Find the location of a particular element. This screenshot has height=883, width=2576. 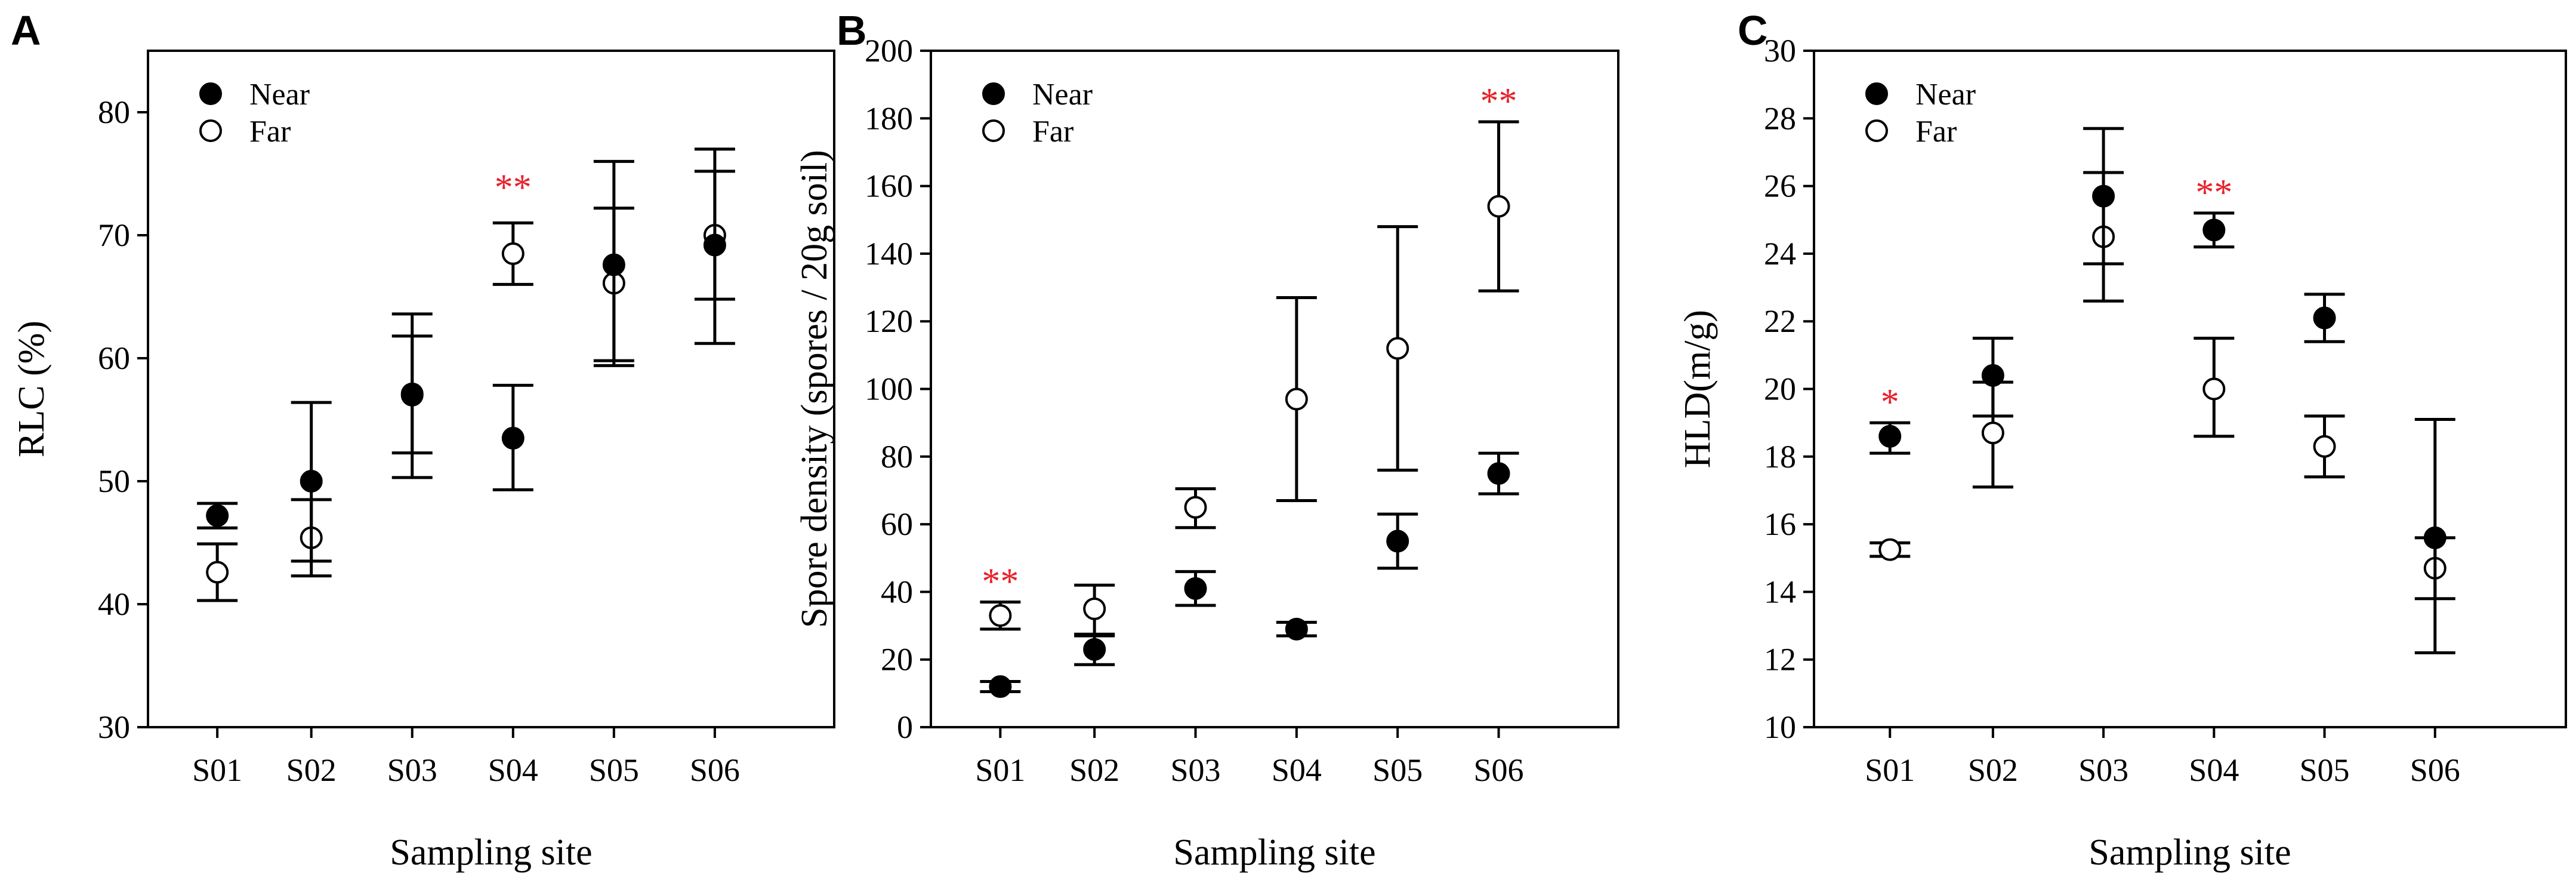

y-tick-label: 16 is located at coordinates (1780, 524).